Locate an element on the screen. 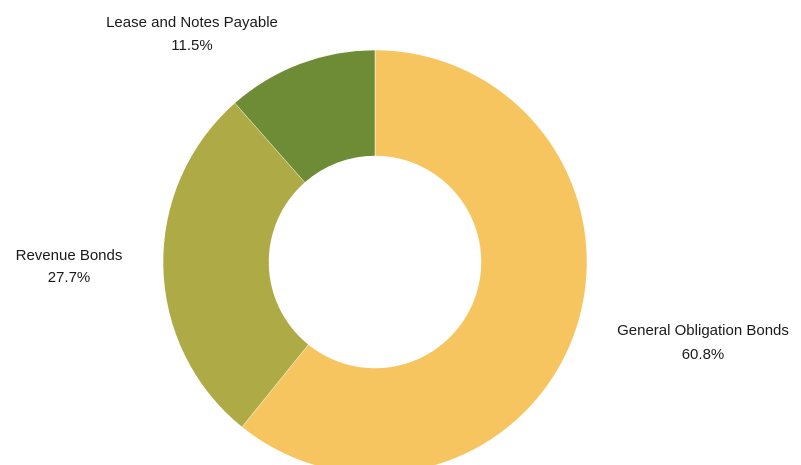 The width and height of the screenshot is (801, 465). slice-label-revenue-bonds: Revenue Bonds is located at coordinates (69, 255).